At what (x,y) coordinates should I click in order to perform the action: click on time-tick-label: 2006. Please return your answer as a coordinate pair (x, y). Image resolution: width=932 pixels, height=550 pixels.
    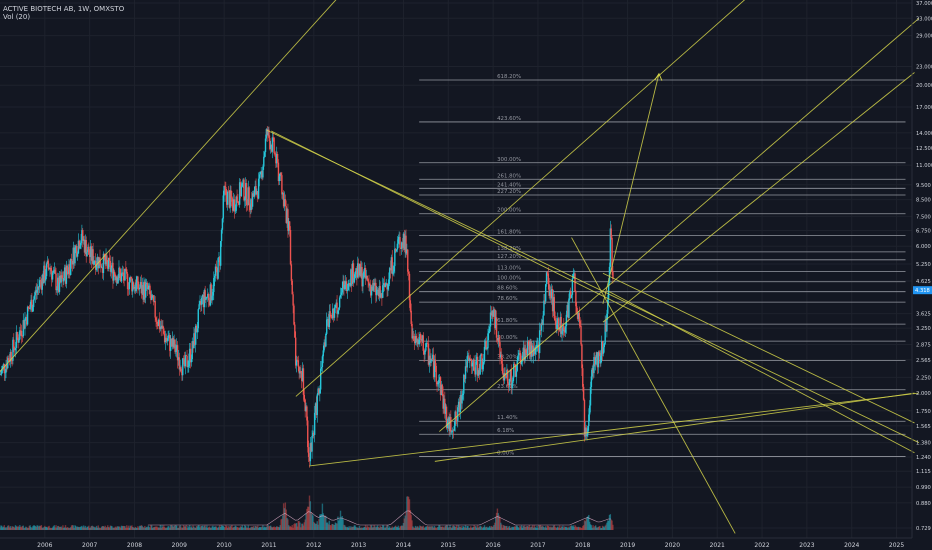
    Looking at the image, I should click on (44, 545).